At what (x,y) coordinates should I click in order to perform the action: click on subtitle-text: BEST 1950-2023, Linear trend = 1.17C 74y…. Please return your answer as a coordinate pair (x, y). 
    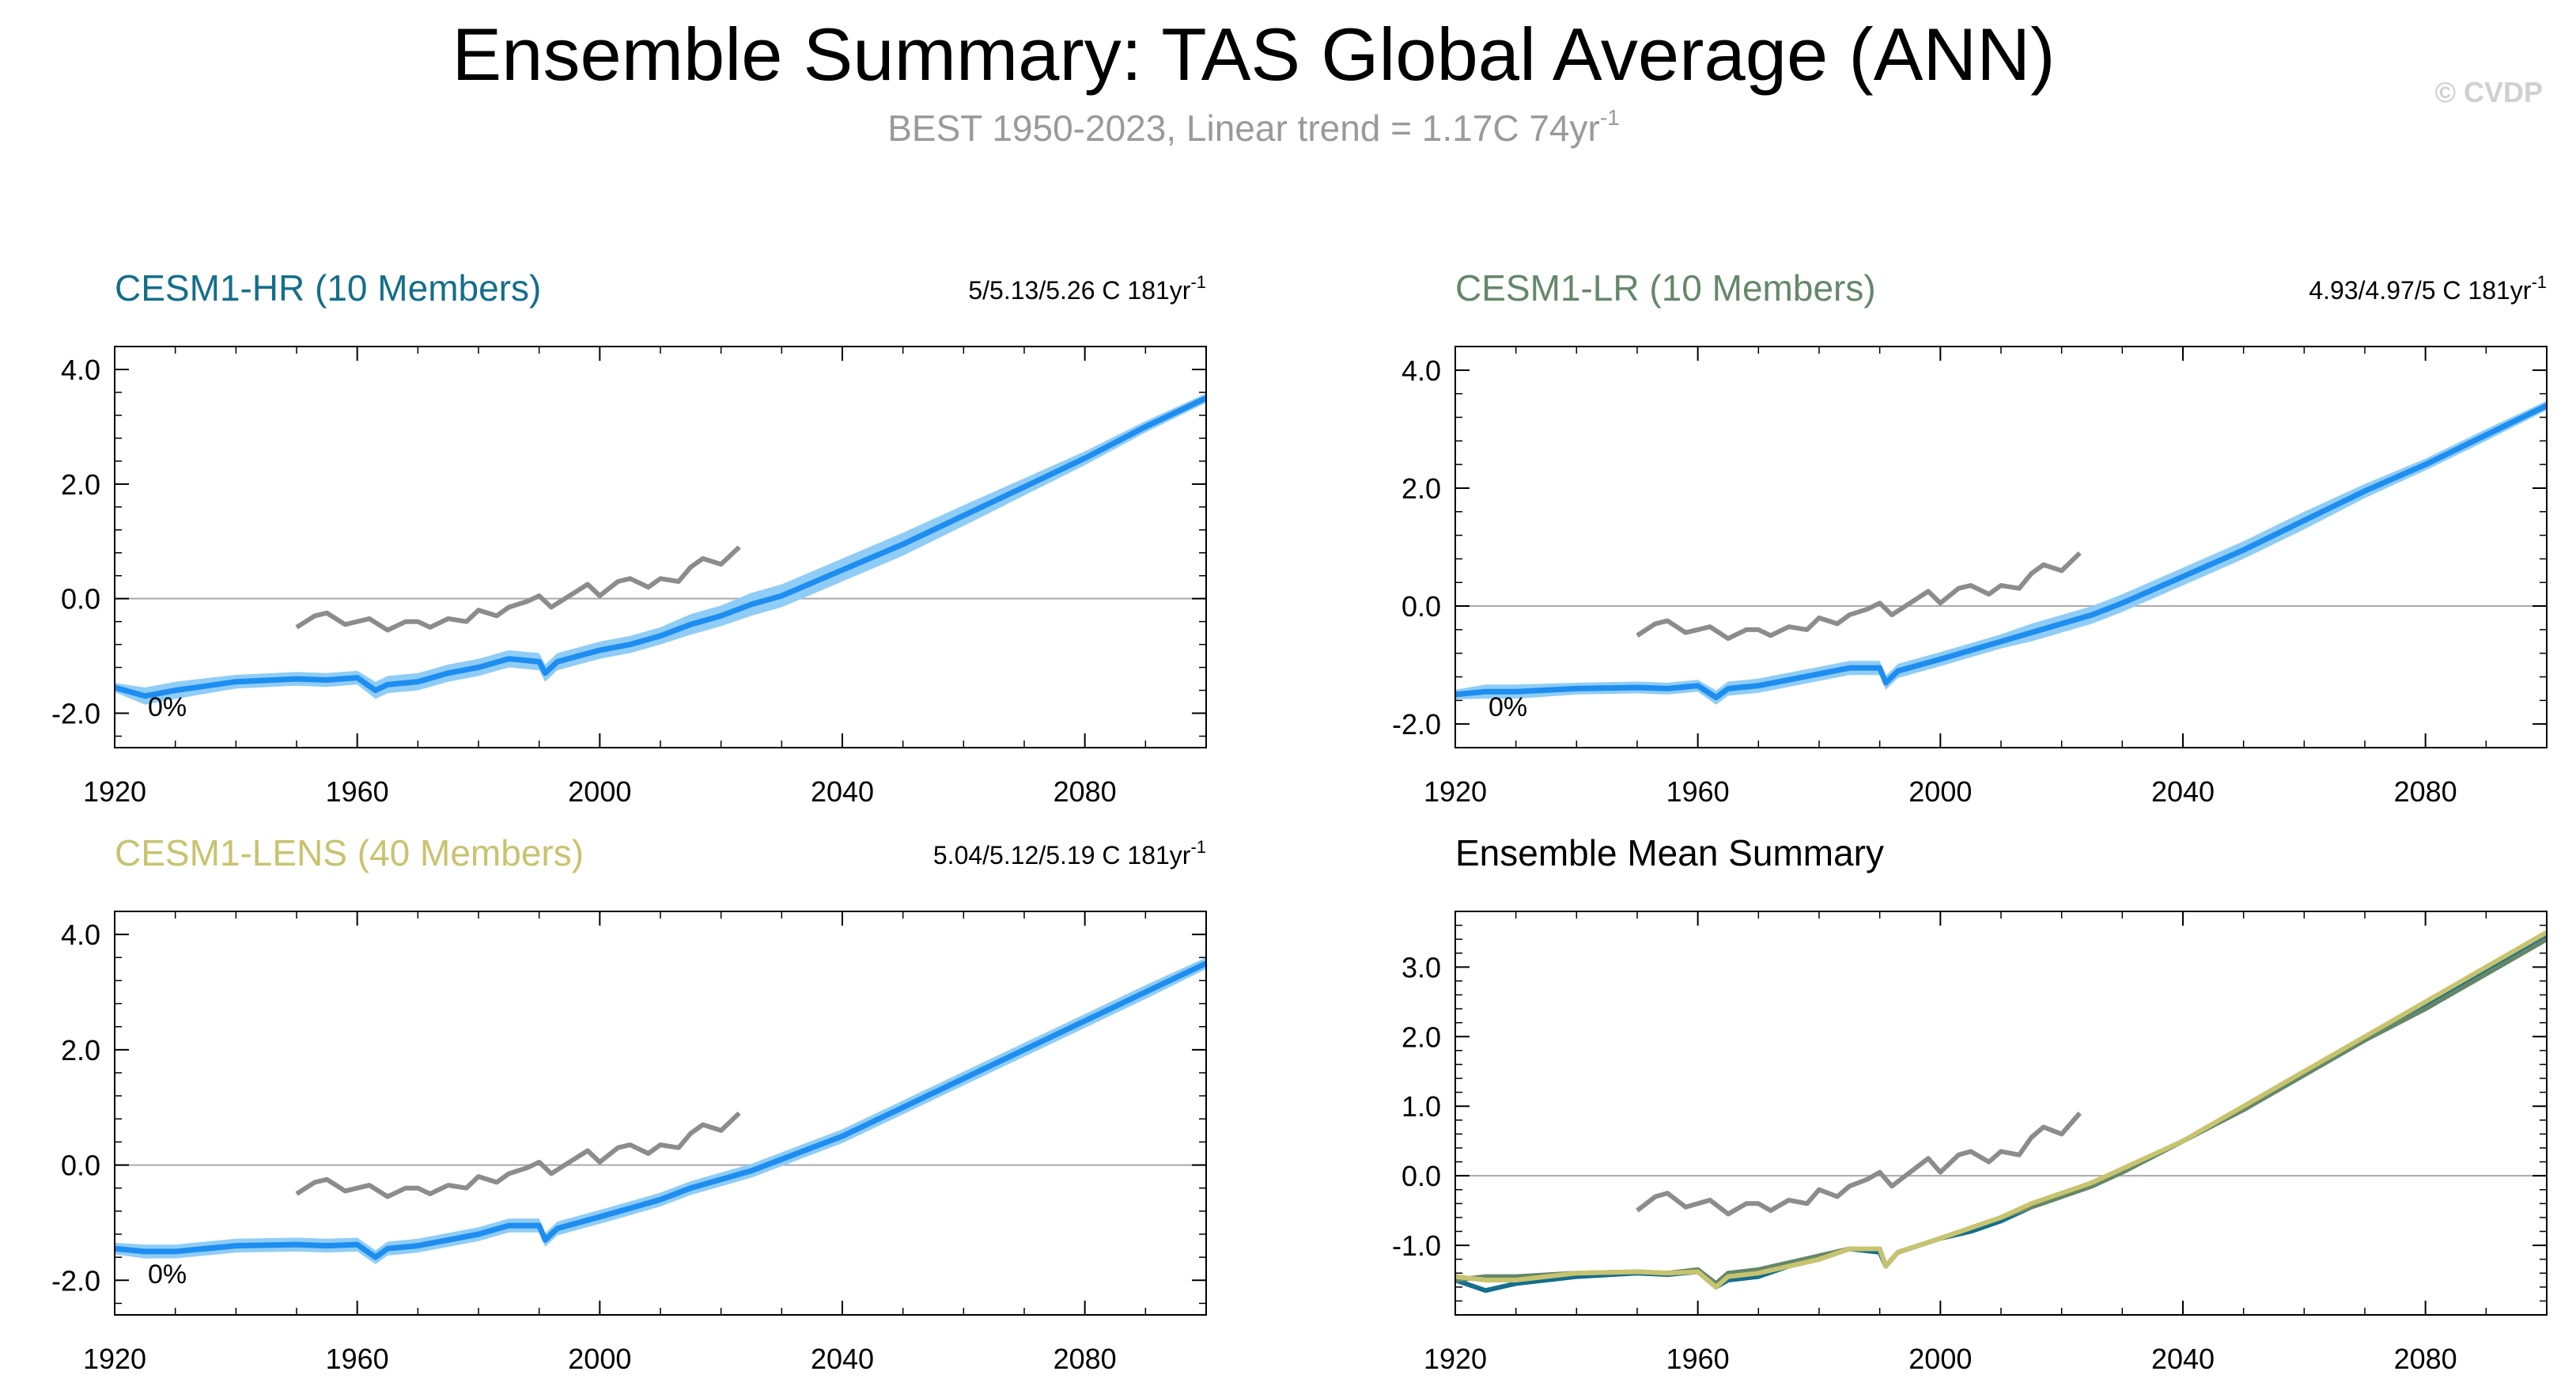
    Looking at the image, I should click on (1243, 128).